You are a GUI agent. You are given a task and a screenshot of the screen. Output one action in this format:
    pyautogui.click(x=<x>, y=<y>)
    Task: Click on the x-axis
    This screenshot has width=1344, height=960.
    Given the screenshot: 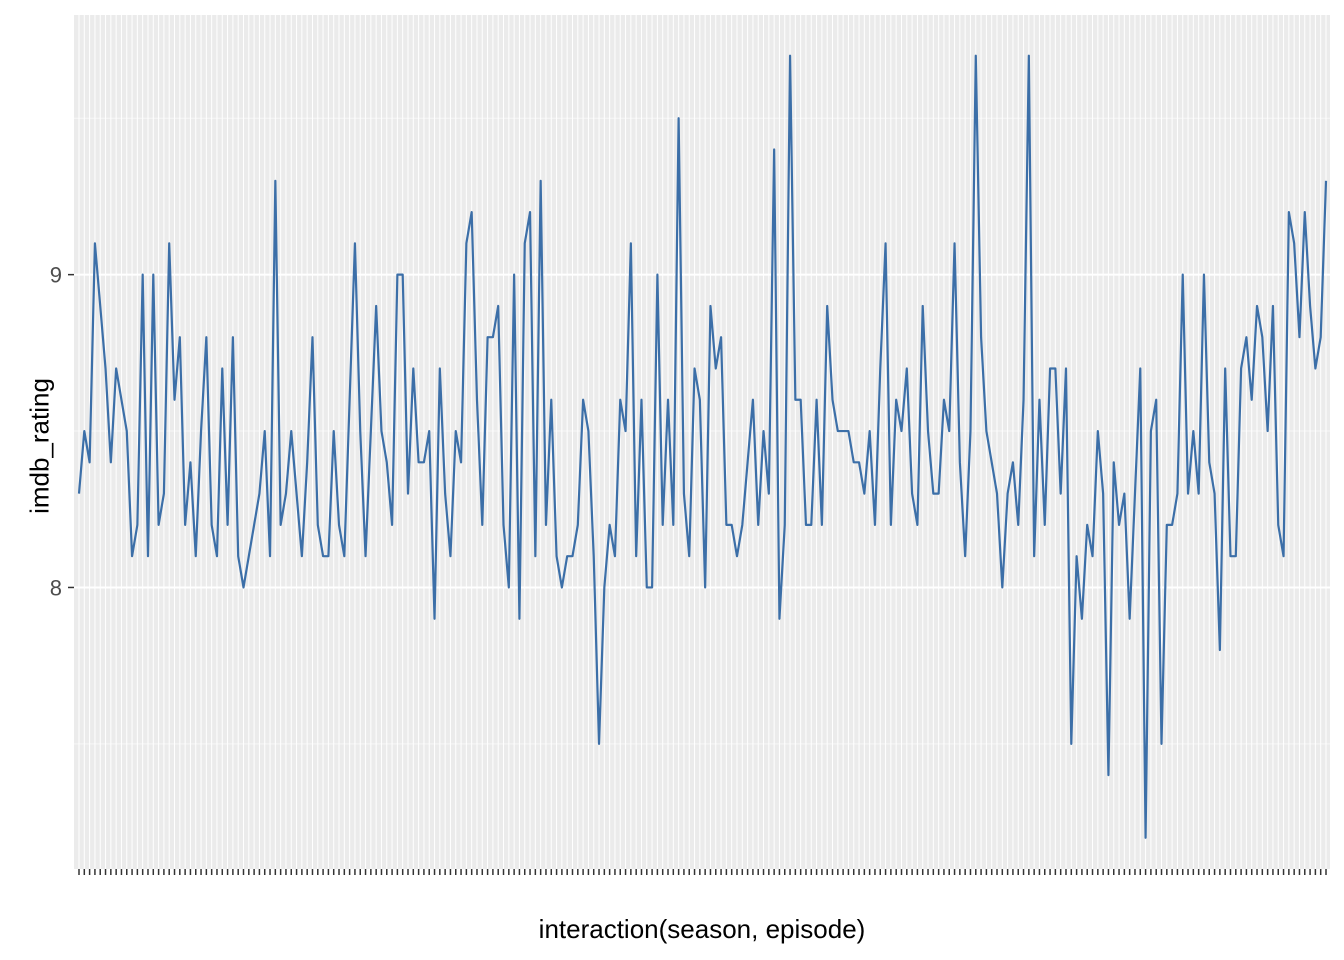 What is the action you would take?
    pyautogui.click(x=702, y=872)
    